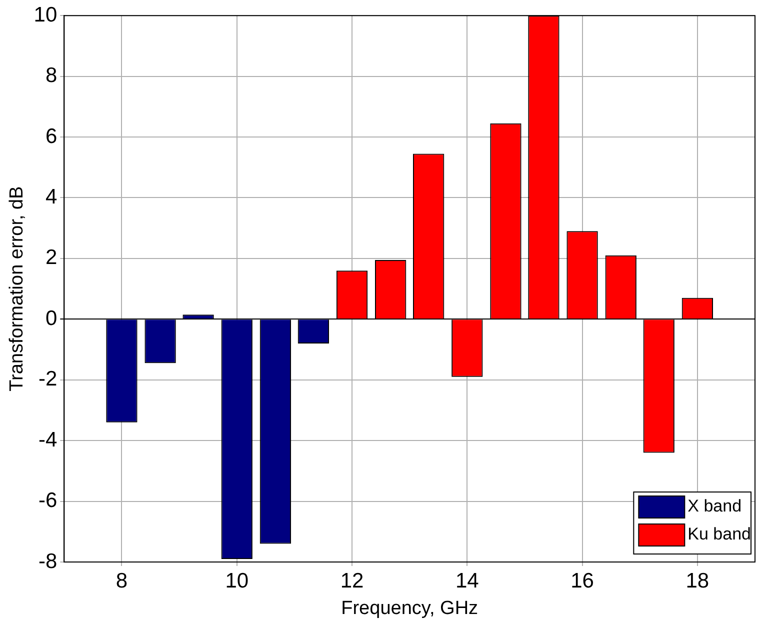 The image size is (757, 624). What do you see at coordinates (698, 580) in the screenshot?
I see `x-tick-label: 18` at bounding box center [698, 580].